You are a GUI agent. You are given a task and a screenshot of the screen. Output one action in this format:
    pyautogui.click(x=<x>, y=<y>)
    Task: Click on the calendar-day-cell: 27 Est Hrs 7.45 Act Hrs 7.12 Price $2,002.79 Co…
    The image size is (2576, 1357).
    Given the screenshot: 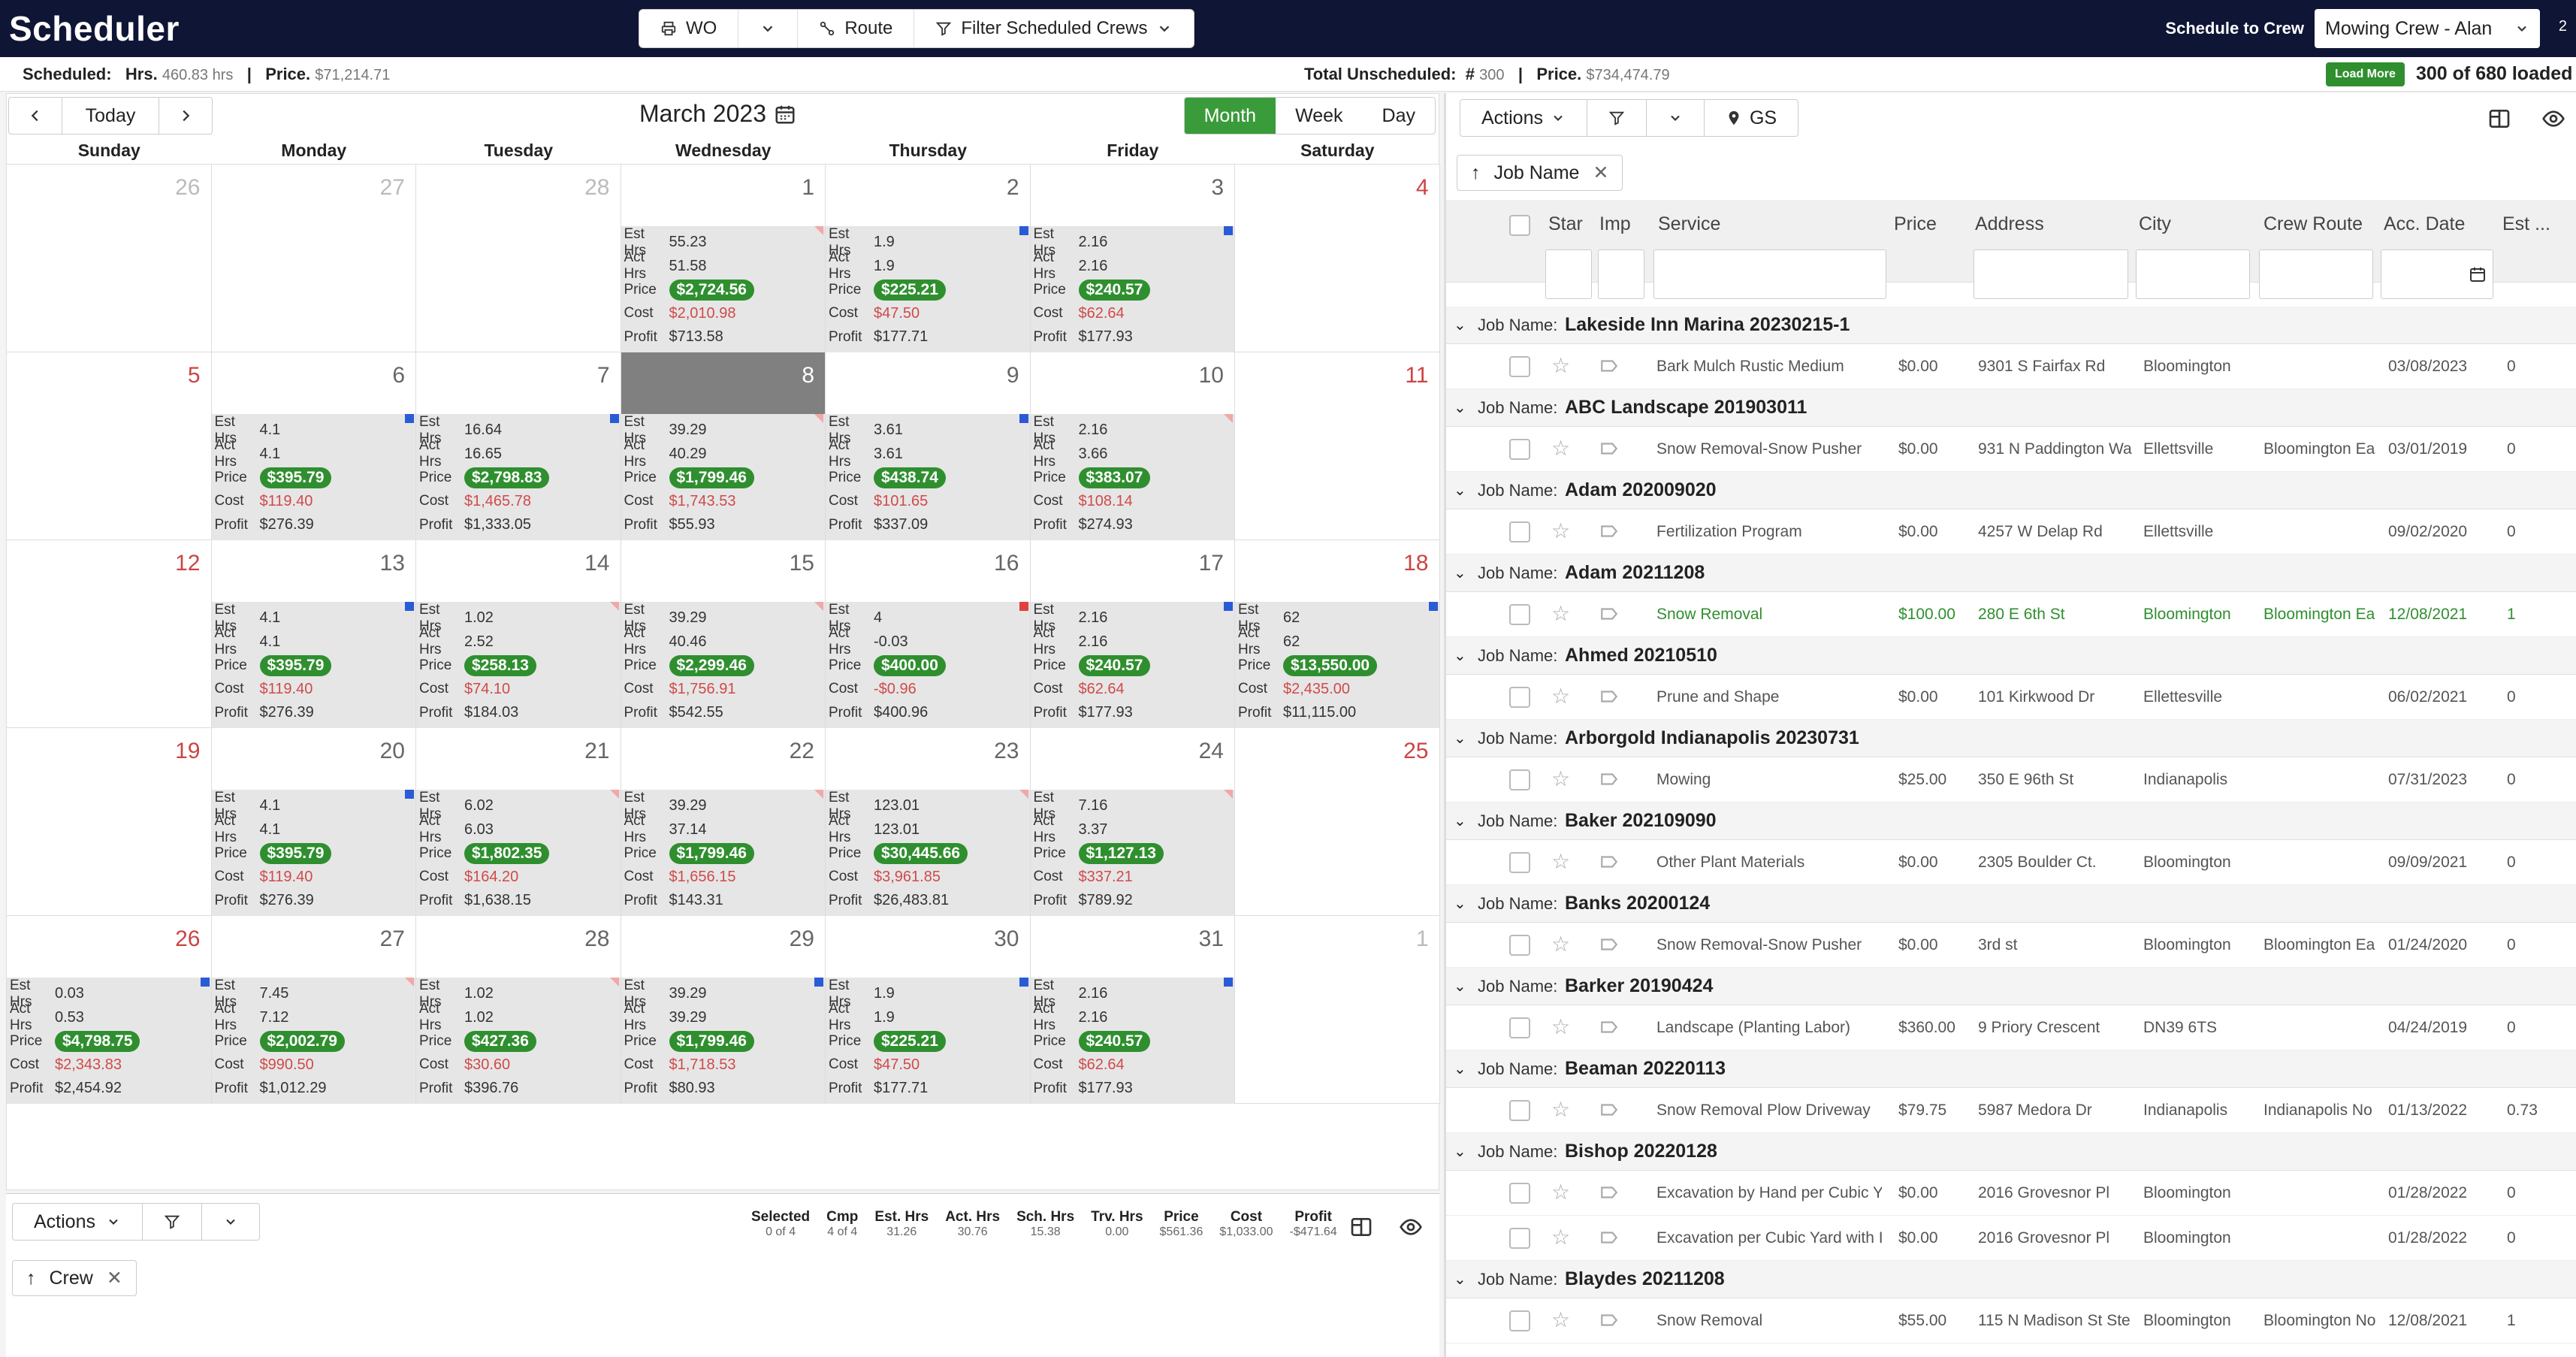 What is the action you would take?
    pyautogui.click(x=313, y=1010)
    